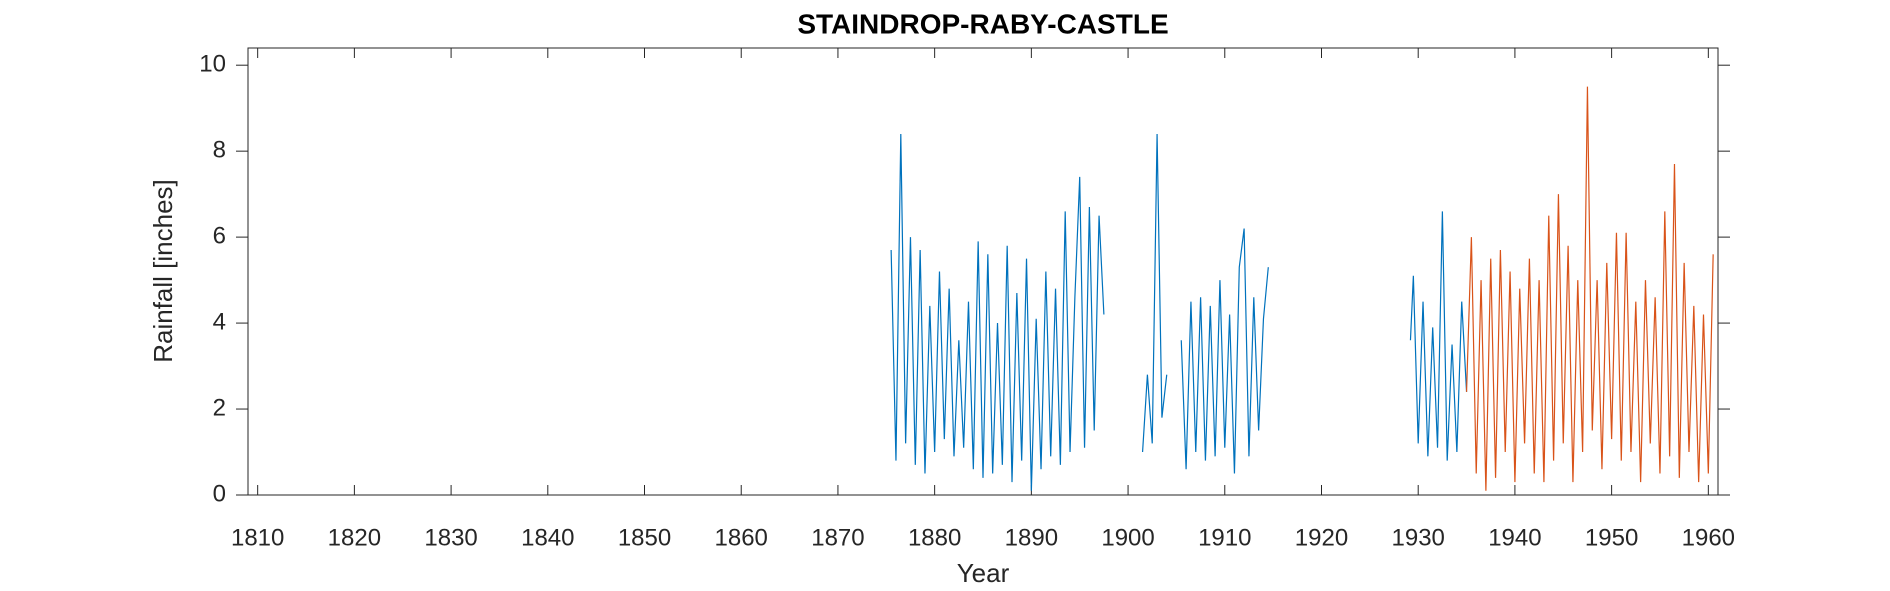 This screenshot has height=591, width=1890. What do you see at coordinates (644, 537) in the screenshot?
I see `x-tick-label: 1850` at bounding box center [644, 537].